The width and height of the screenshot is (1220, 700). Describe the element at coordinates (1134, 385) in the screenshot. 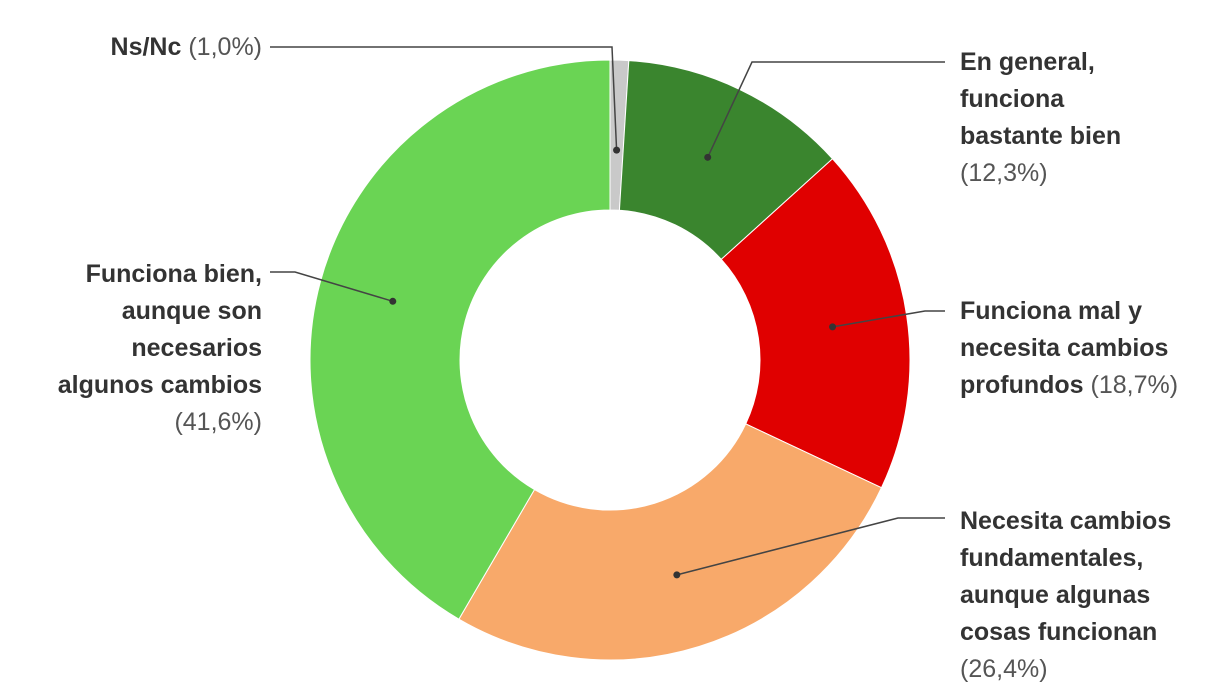

I see `value-label: (18,7%)` at that location.